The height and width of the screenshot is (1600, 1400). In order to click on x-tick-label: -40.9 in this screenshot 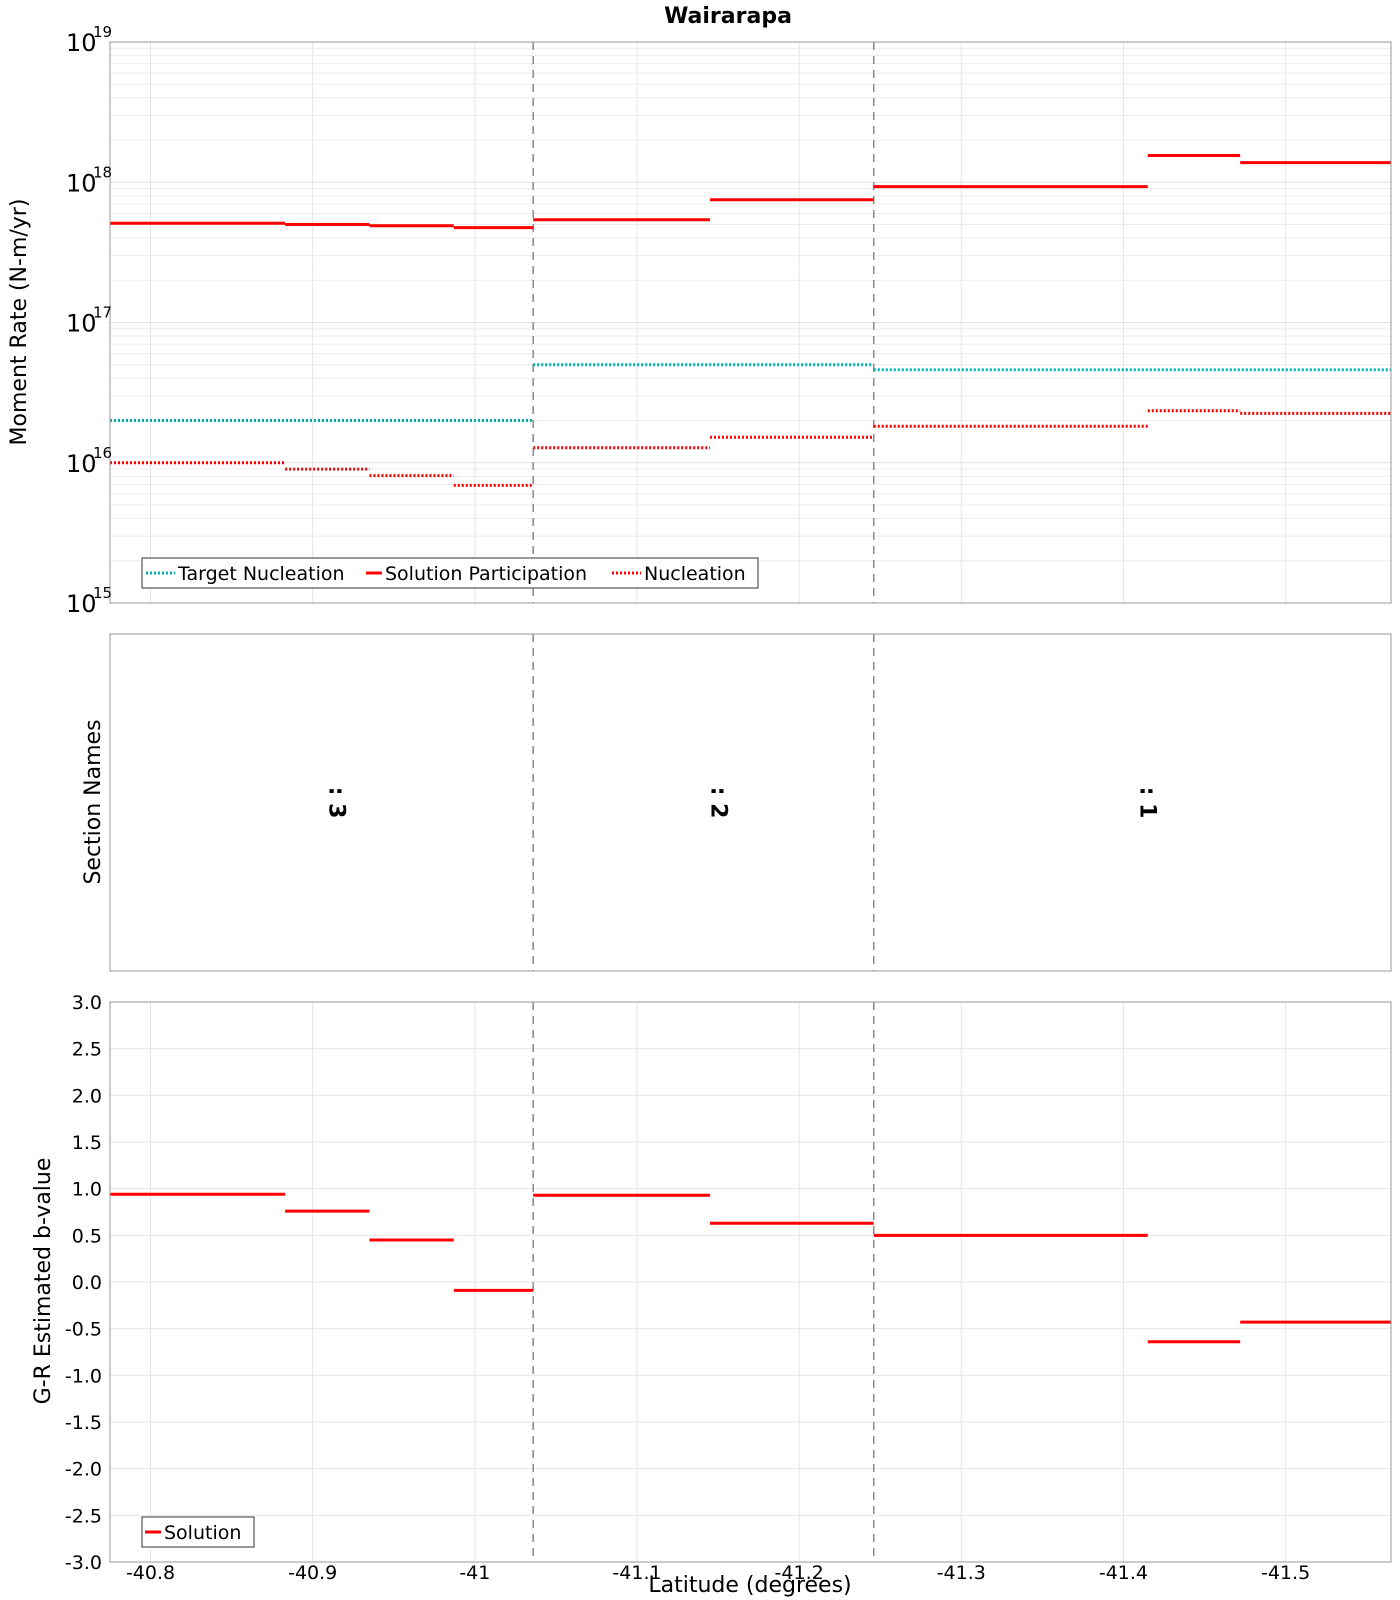, I will do `click(312, 1573)`.